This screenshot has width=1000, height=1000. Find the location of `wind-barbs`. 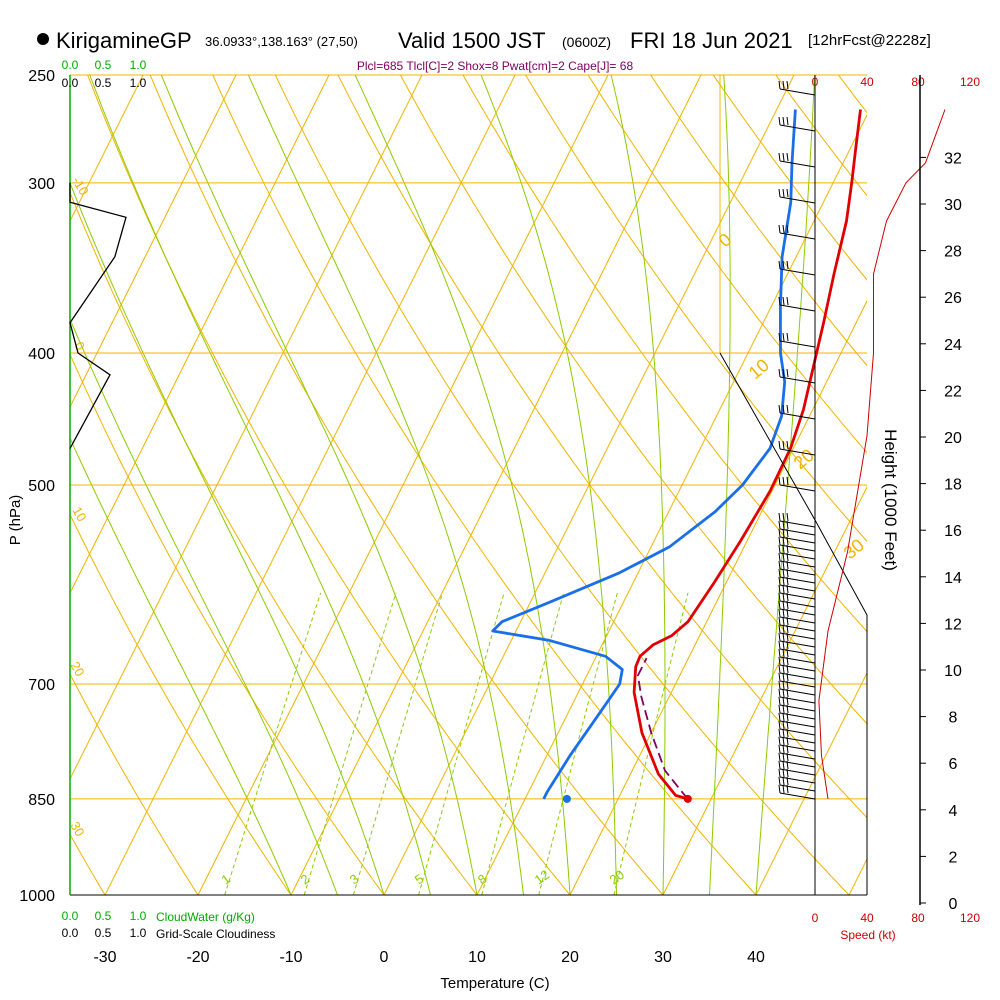

wind-barbs is located at coordinates (797, 485).